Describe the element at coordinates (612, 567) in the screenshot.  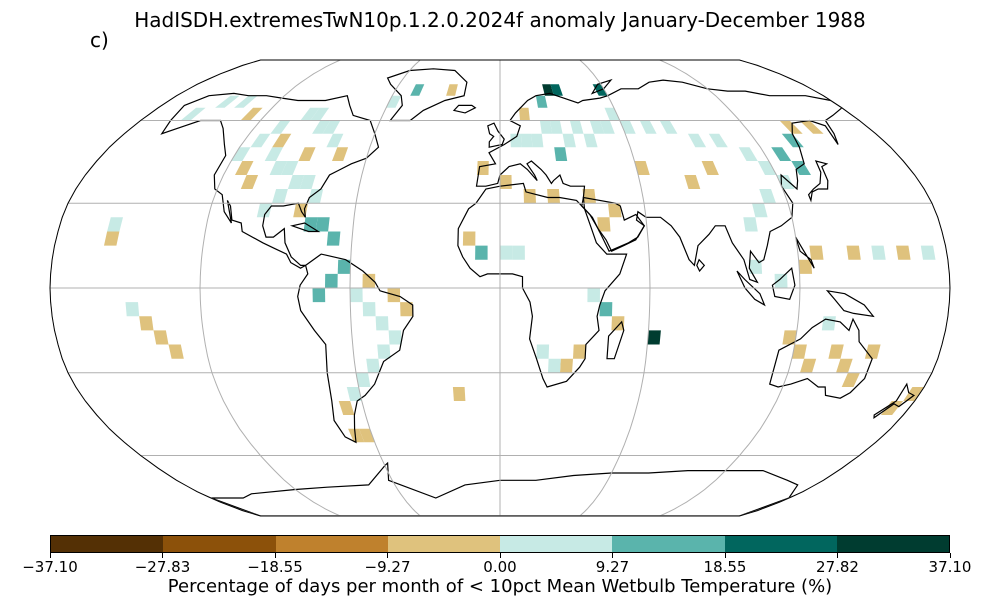
I see `colorbar-tick-label: 9.27` at that location.